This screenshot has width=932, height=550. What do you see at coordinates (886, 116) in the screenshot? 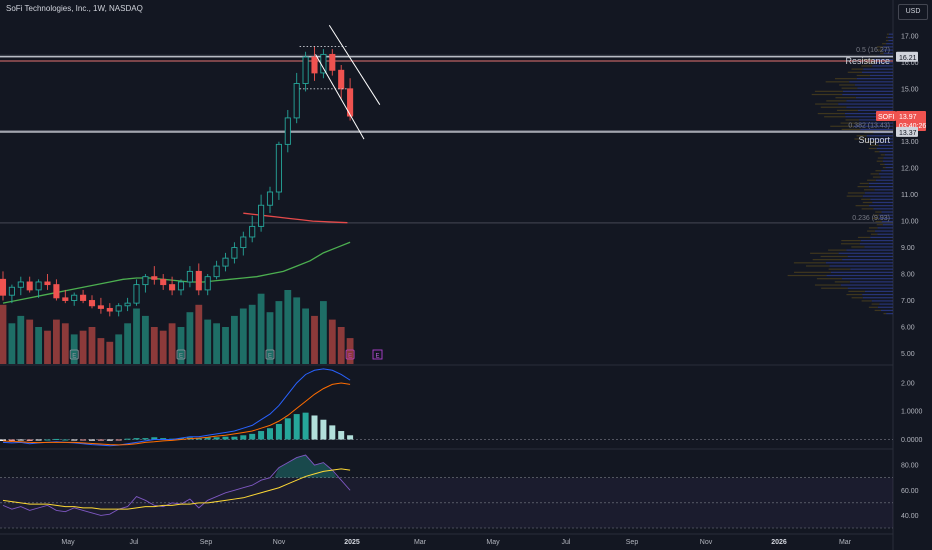
I see `ticker-label-box` at bounding box center [886, 116].